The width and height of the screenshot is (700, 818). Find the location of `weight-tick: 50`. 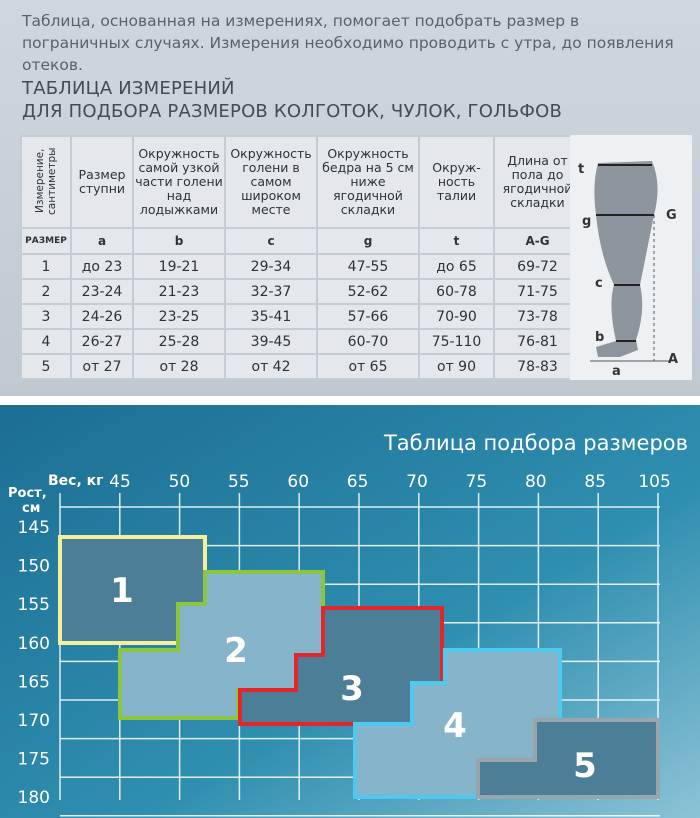

weight-tick: 50 is located at coordinates (180, 482).